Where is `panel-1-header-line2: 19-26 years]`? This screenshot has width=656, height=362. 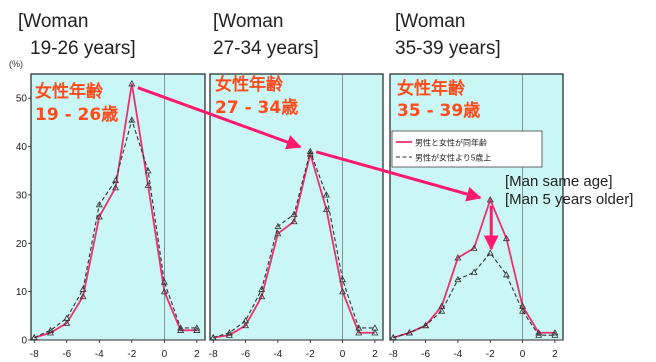 panel-1-header-line2: 19-26 years] is located at coordinates (83, 48).